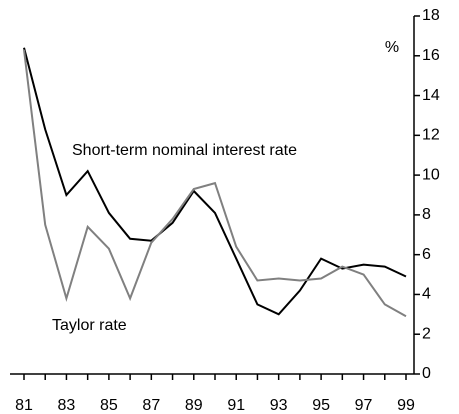 This screenshot has height=414, width=459. What do you see at coordinates (89, 325) in the screenshot?
I see `series-label: Taylor rate` at bounding box center [89, 325].